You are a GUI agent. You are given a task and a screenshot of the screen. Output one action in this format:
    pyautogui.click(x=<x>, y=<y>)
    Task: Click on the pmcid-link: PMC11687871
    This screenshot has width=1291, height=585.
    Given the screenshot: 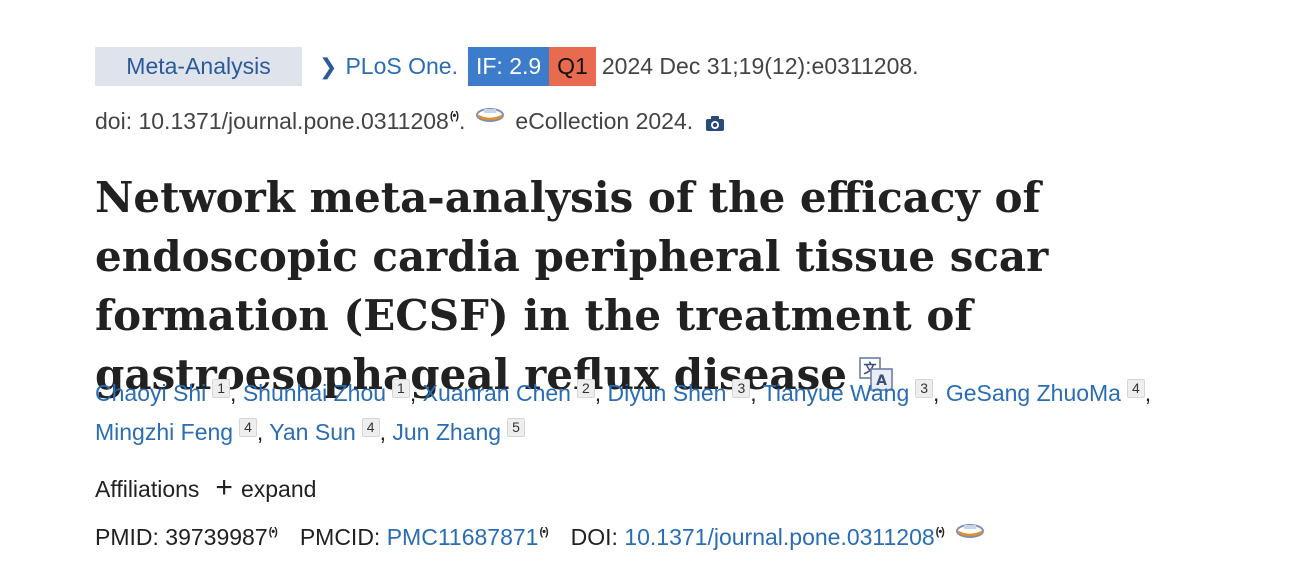 What is the action you would take?
    pyautogui.click(x=462, y=536)
    